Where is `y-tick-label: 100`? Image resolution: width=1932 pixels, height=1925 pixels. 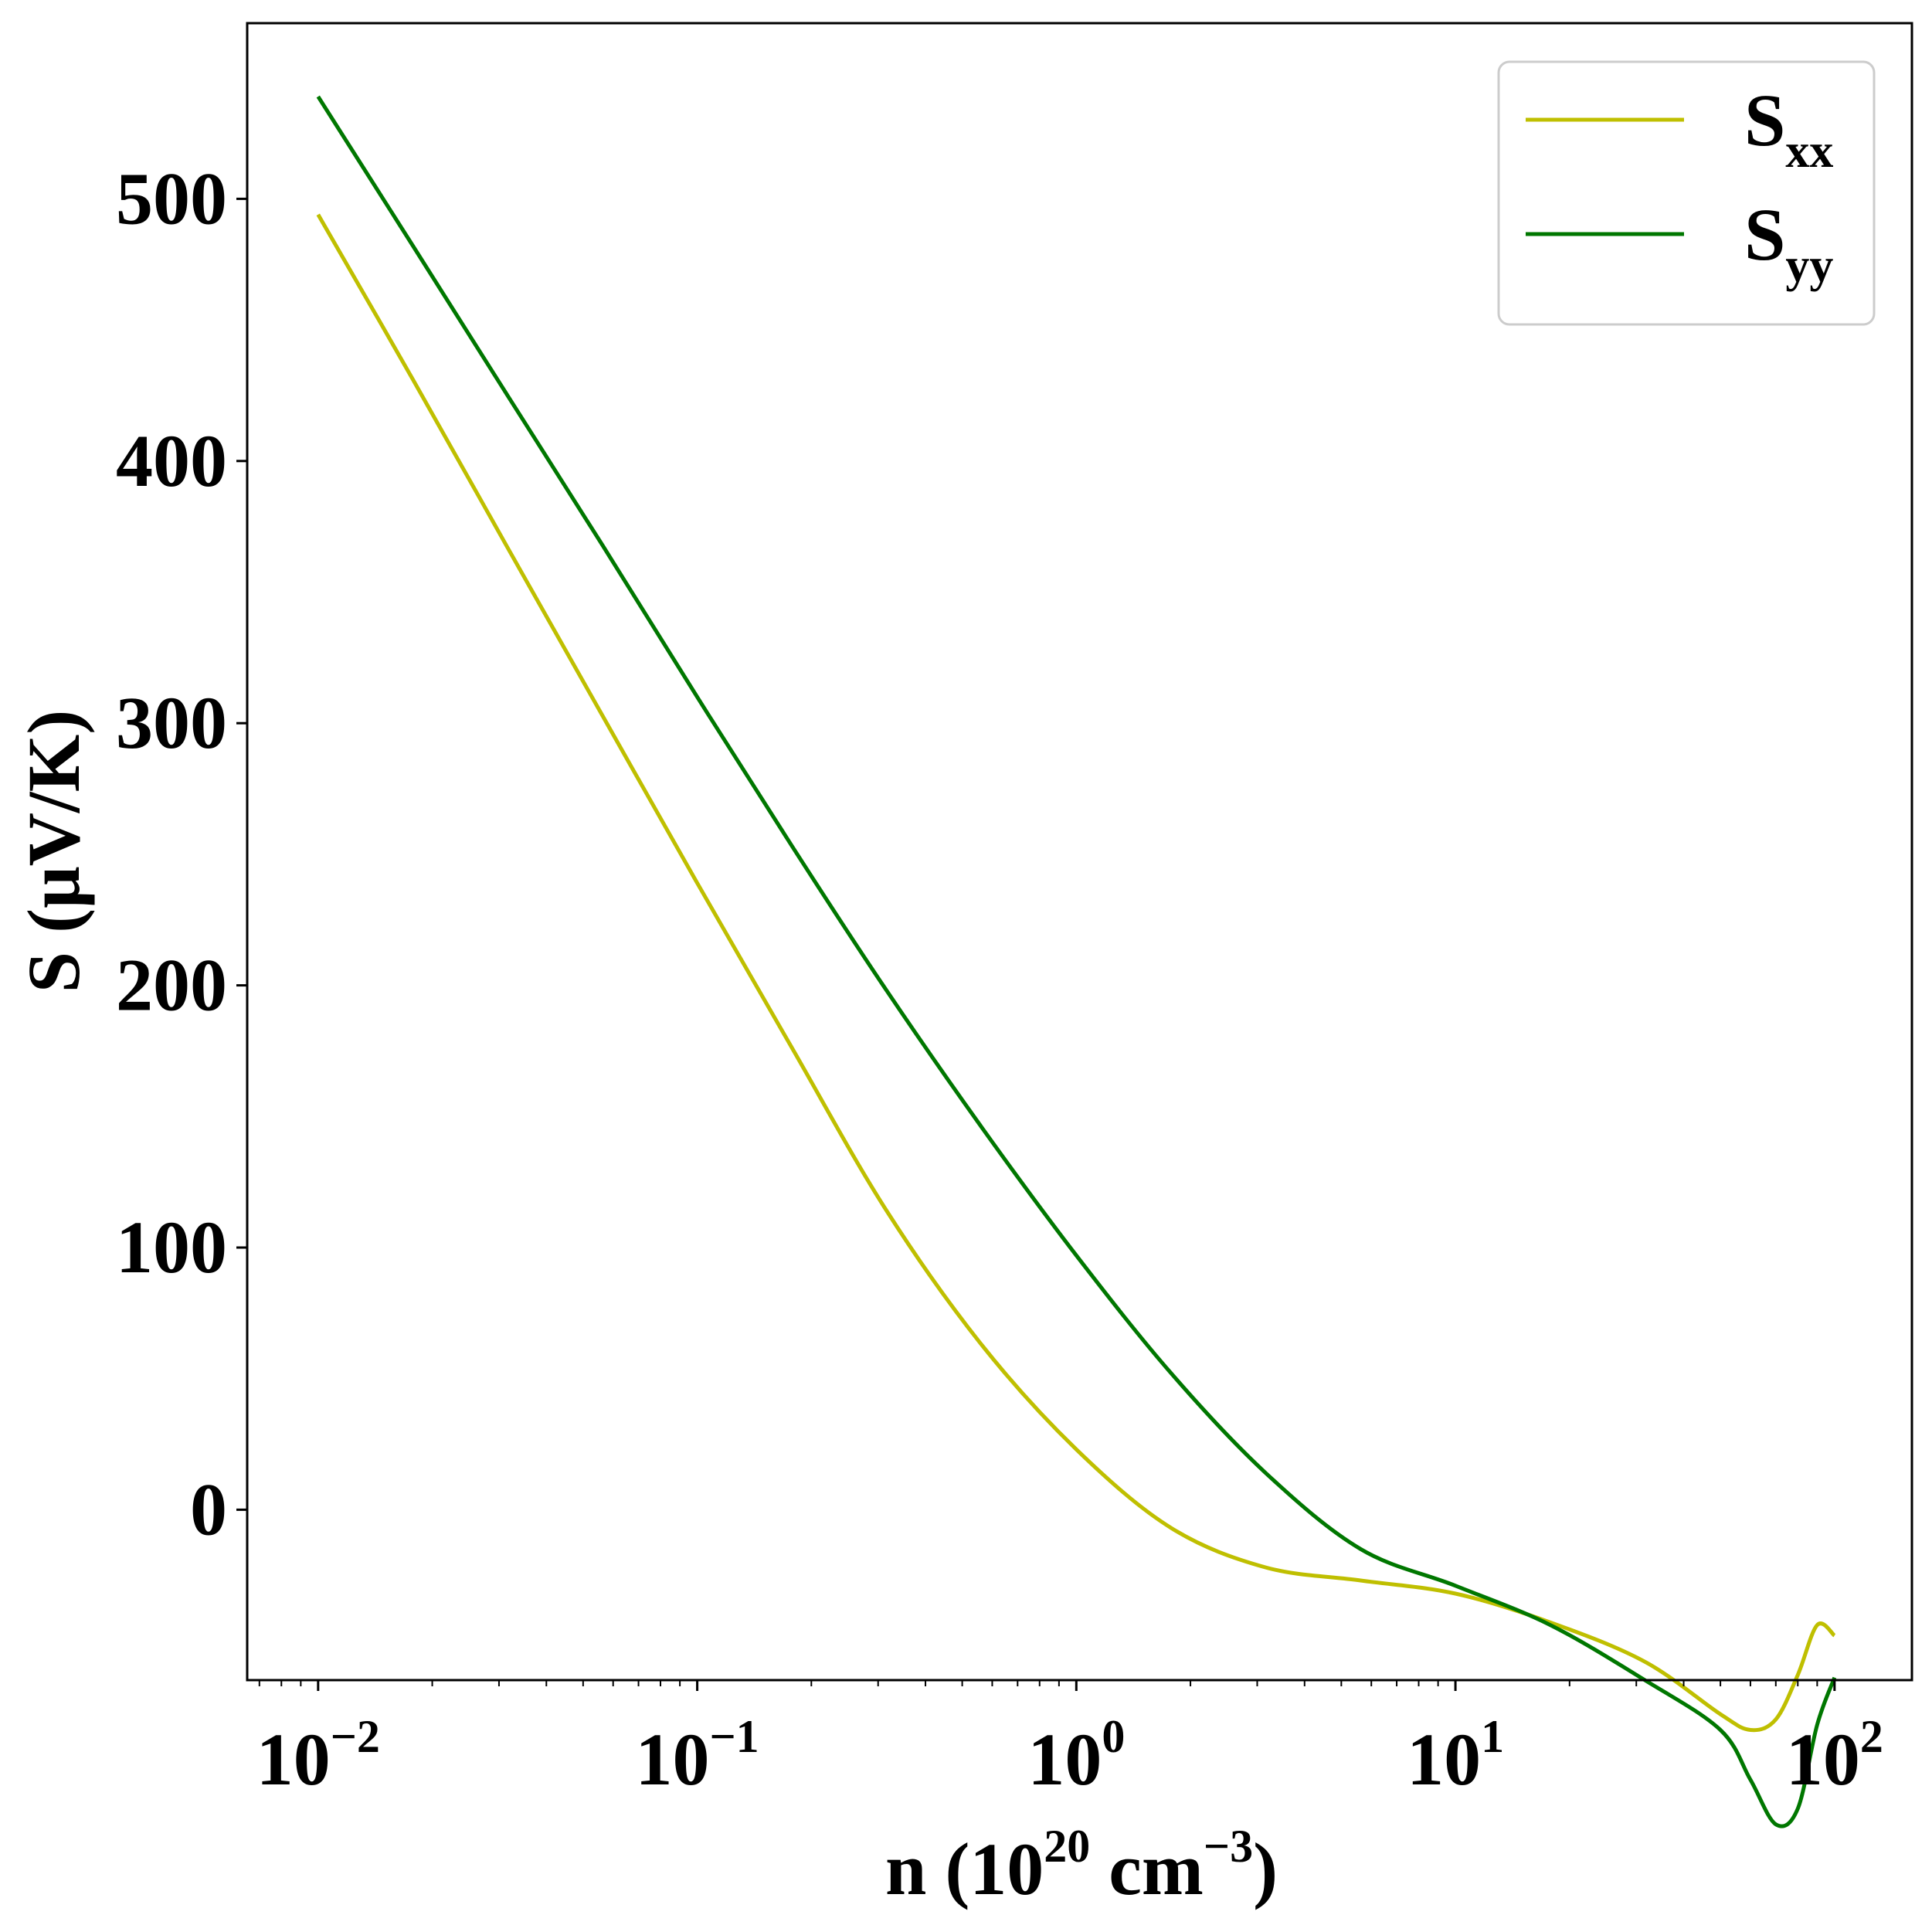
y-tick-label: 100 is located at coordinates (171, 1247).